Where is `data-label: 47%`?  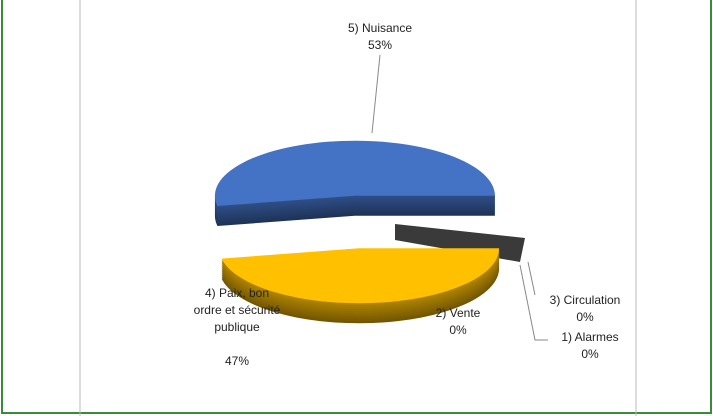 data-label: 47% is located at coordinates (237, 361).